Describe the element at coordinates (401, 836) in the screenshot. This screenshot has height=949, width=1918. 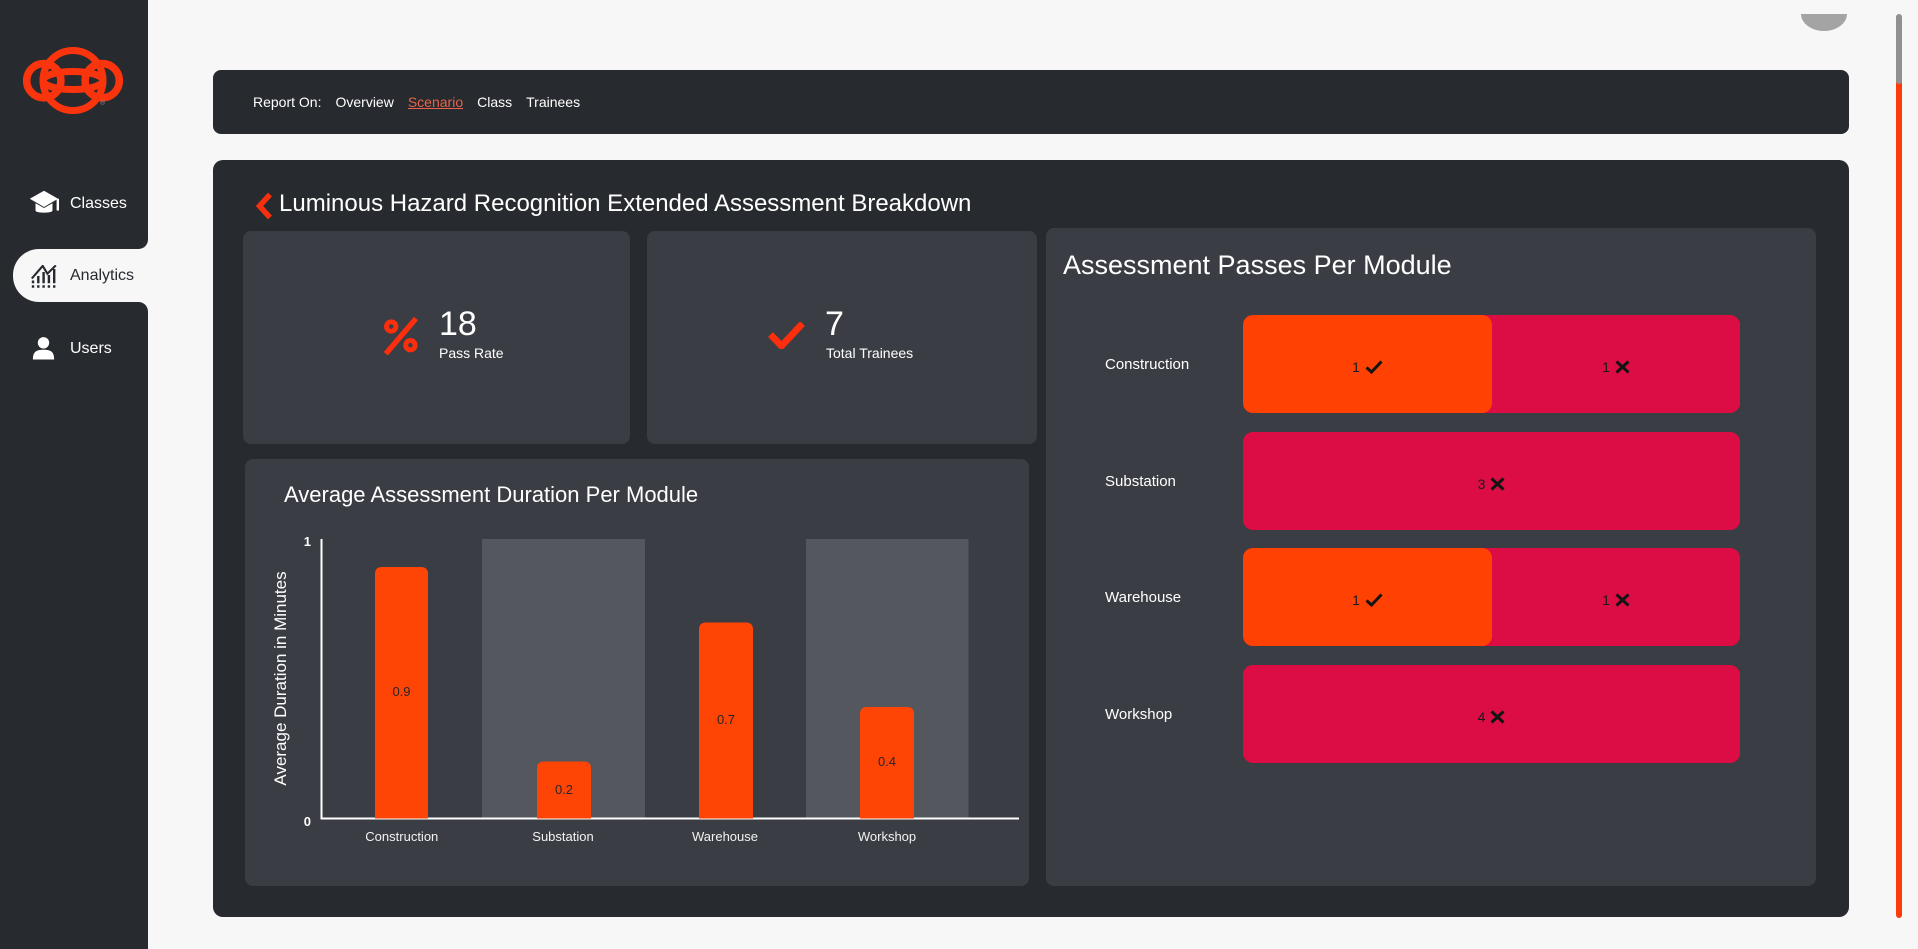
I see `svg-text: Construction` at that location.